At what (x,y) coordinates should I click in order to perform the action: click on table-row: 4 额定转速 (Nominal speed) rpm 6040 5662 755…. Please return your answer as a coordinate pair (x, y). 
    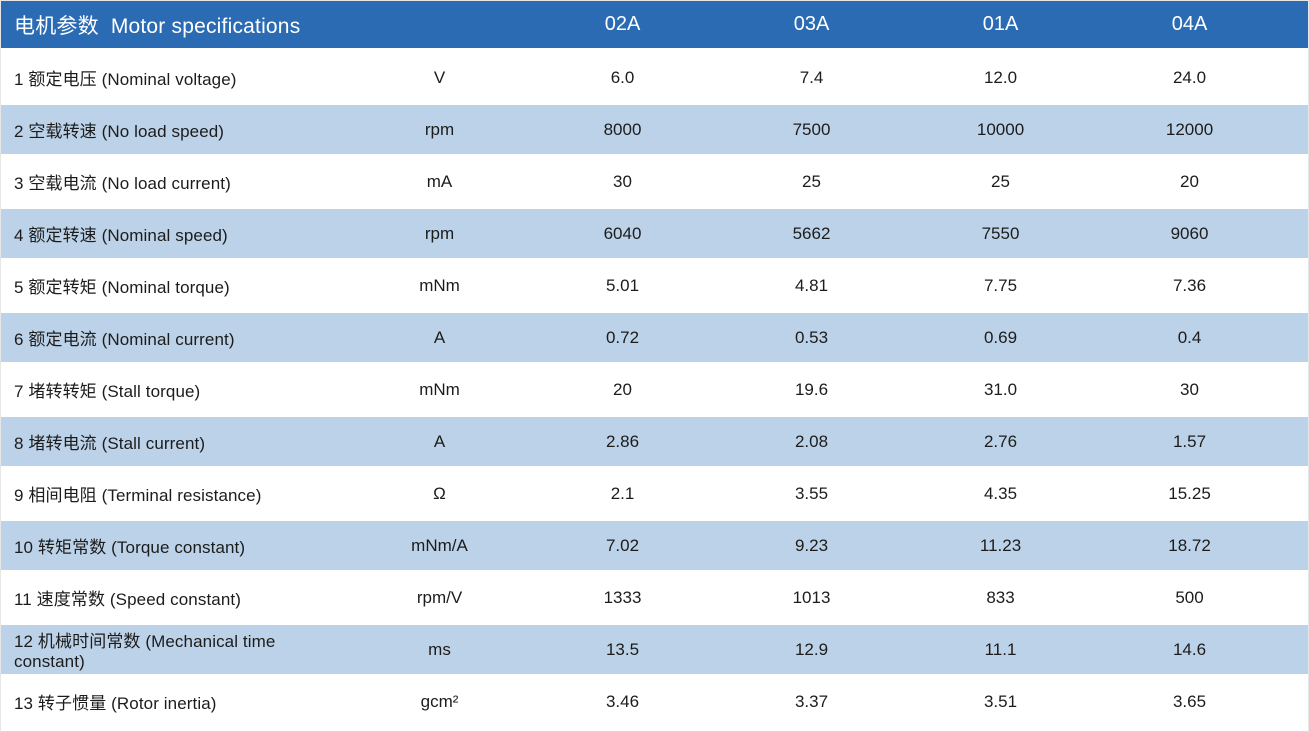
    Looking at the image, I should click on (654, 235).